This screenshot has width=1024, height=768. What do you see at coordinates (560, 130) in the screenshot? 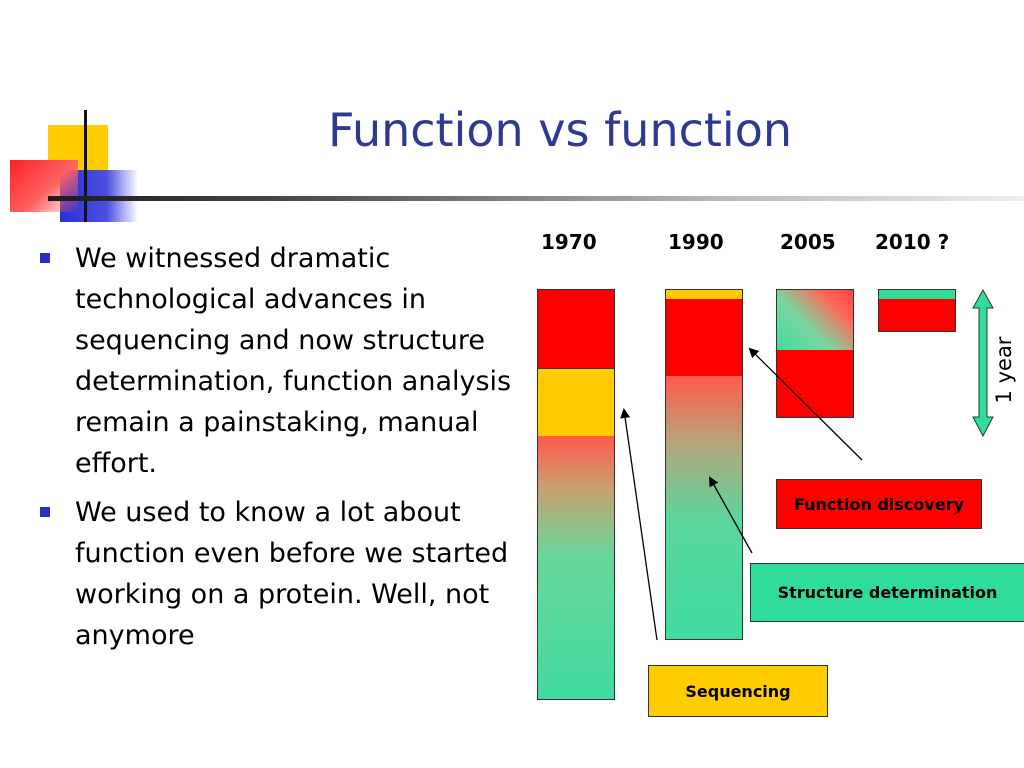
I see `slide-title: Function vs function` at bounding box center [560, 130].